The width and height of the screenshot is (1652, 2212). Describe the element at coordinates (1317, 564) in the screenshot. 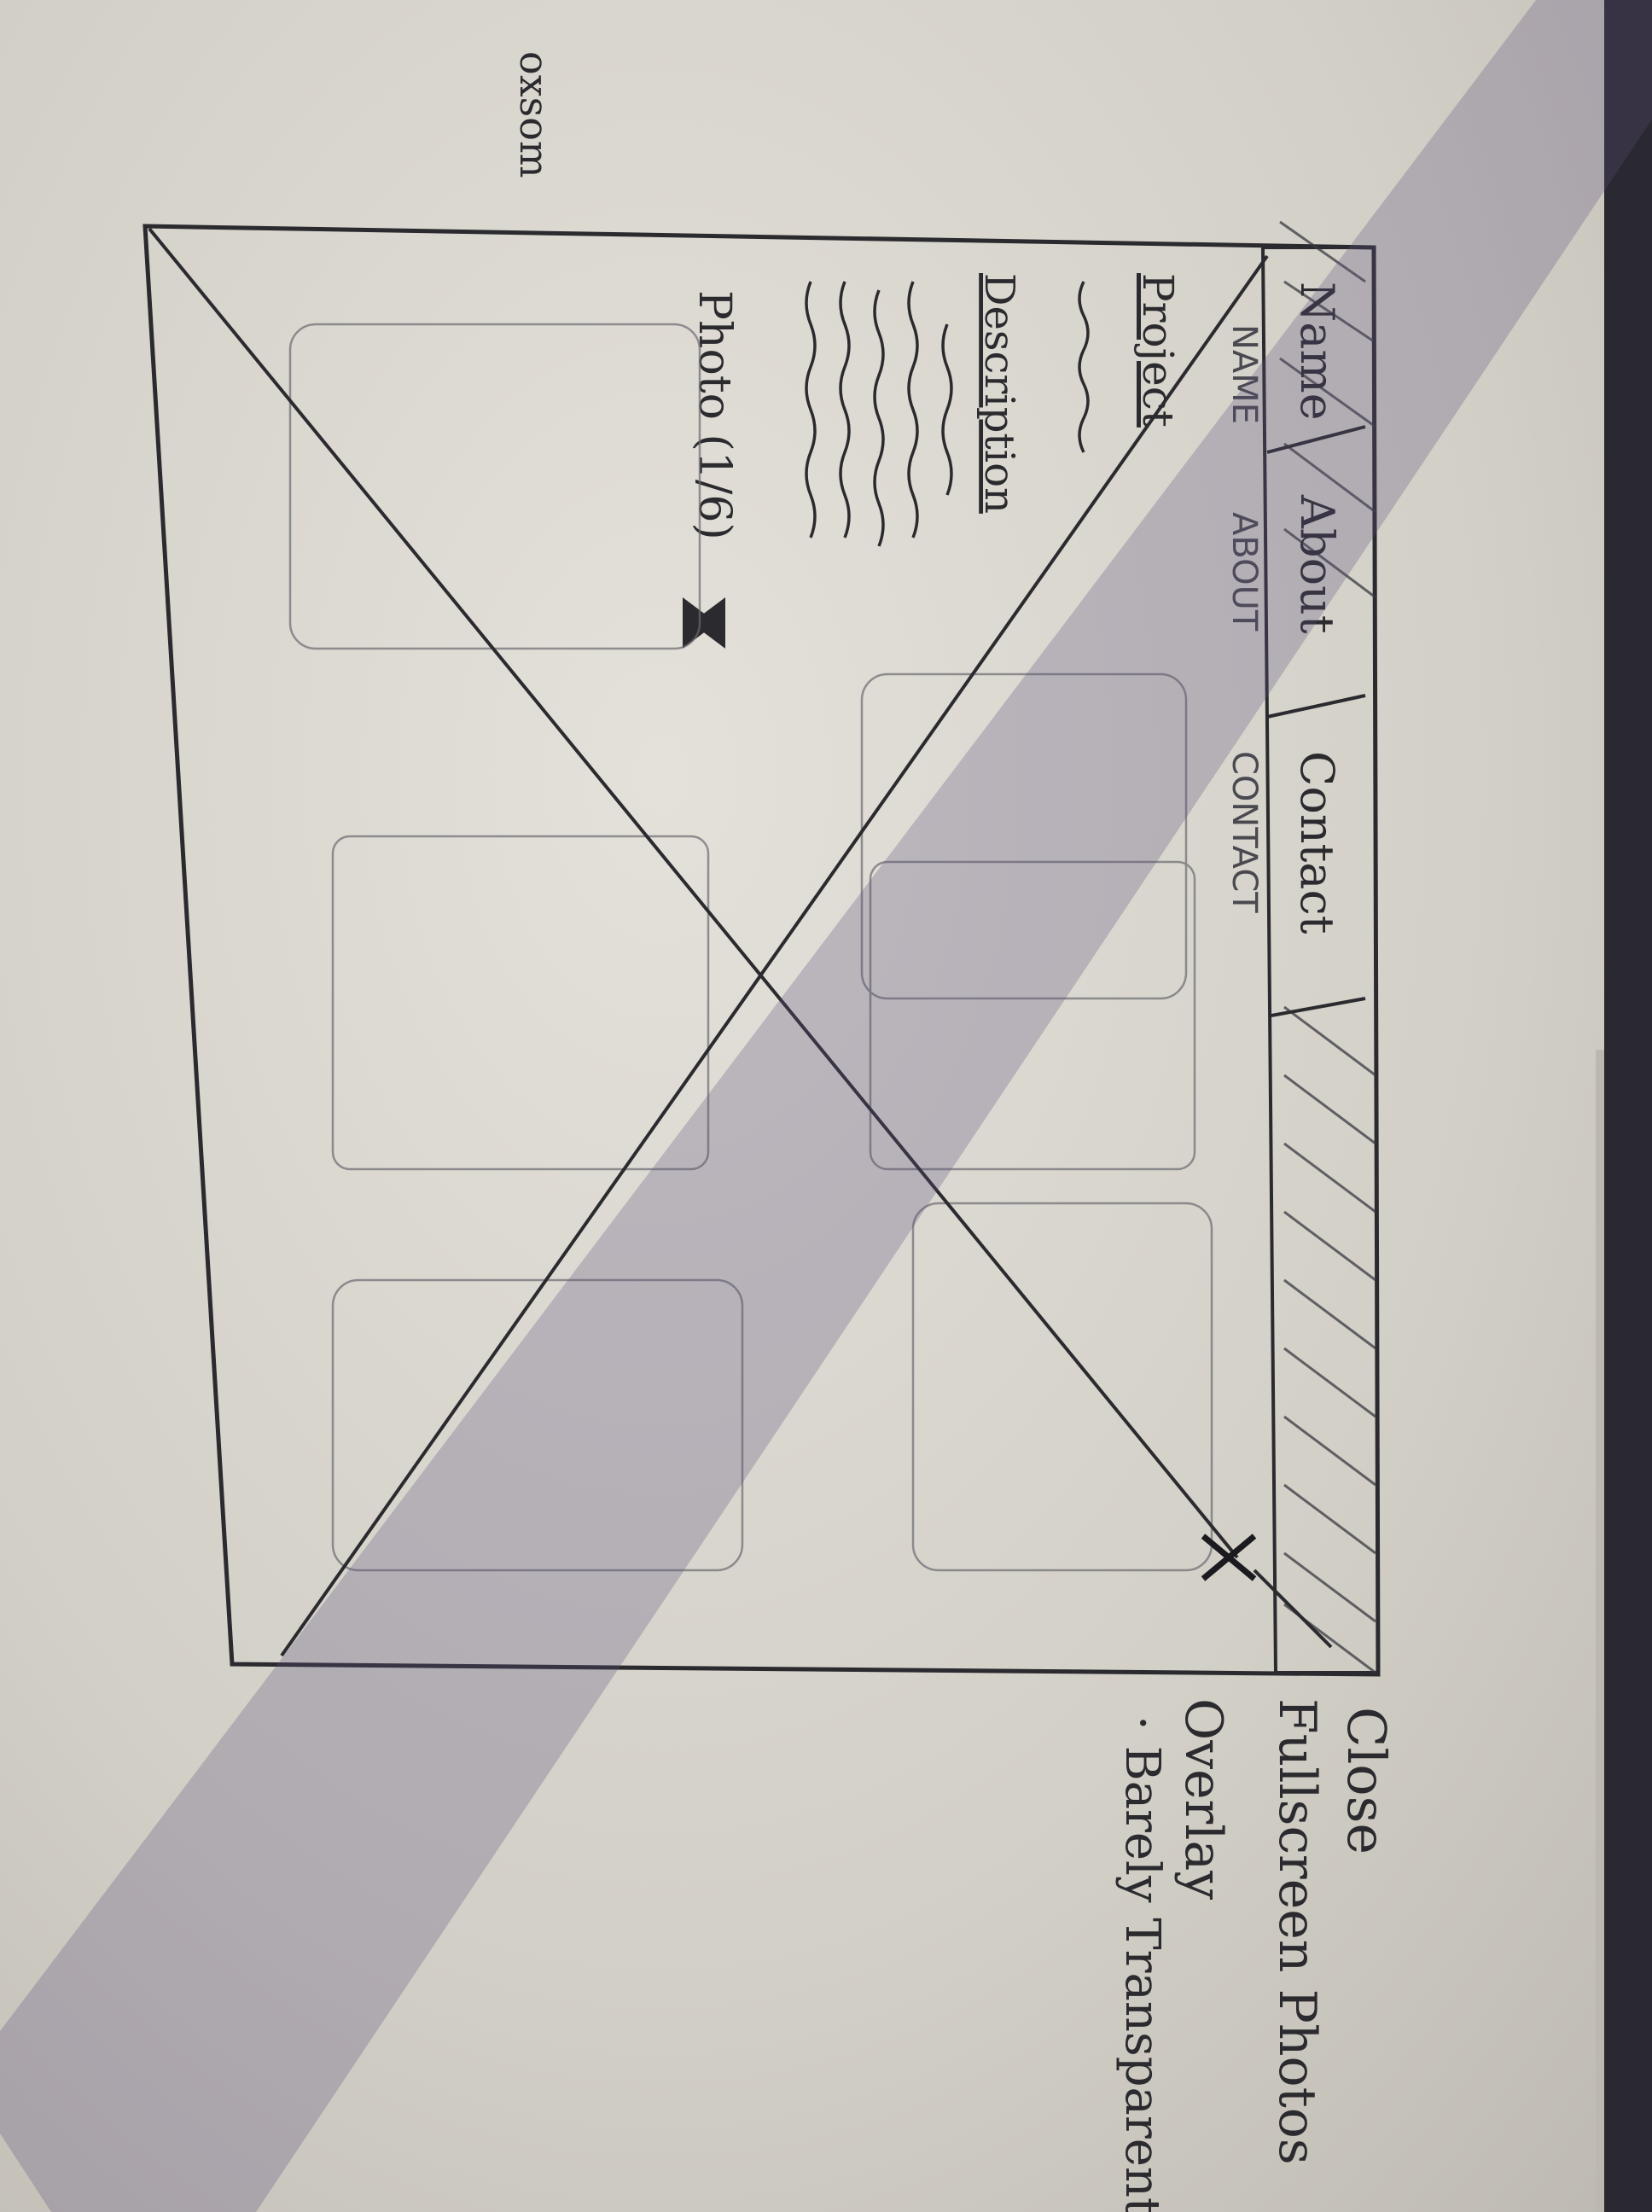

I see `nav-item-about: About` at that location.